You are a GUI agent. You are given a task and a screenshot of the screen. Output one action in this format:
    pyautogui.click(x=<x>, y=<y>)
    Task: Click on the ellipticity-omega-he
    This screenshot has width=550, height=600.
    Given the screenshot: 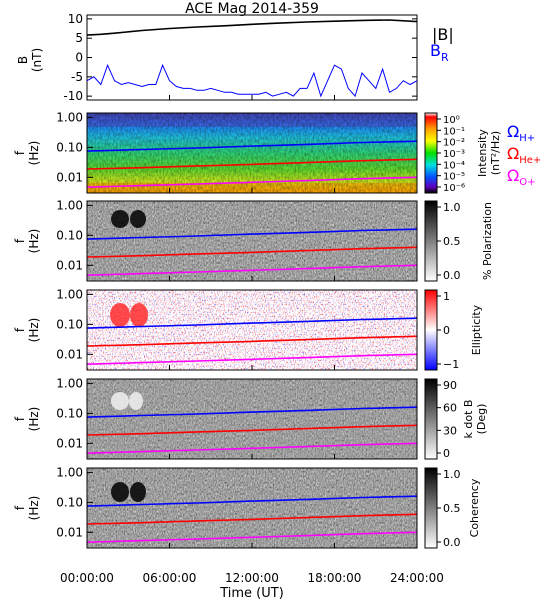 What is the action you would take?
    pyautogui.click(x=252, y=341)
    